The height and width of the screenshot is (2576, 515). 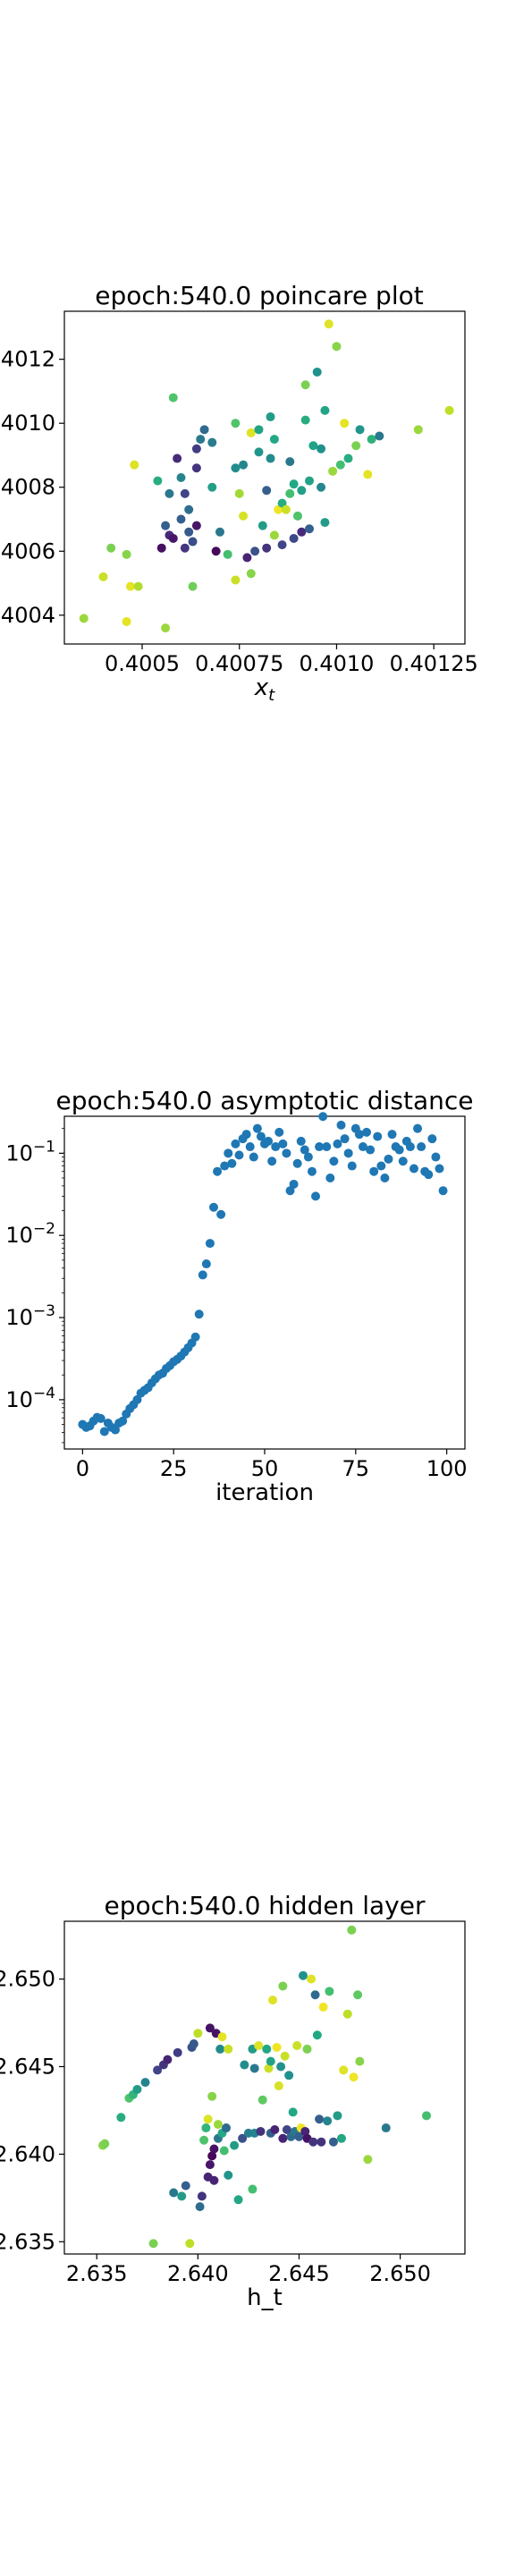 I want to click on y-tick-label: 2.635, so click(x=27, y=2241).